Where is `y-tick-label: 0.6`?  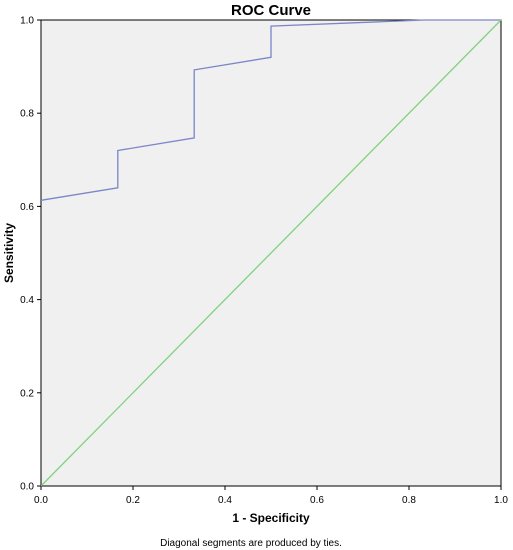 y-tick-label: 0.6 is located at coordinates (27, 207).